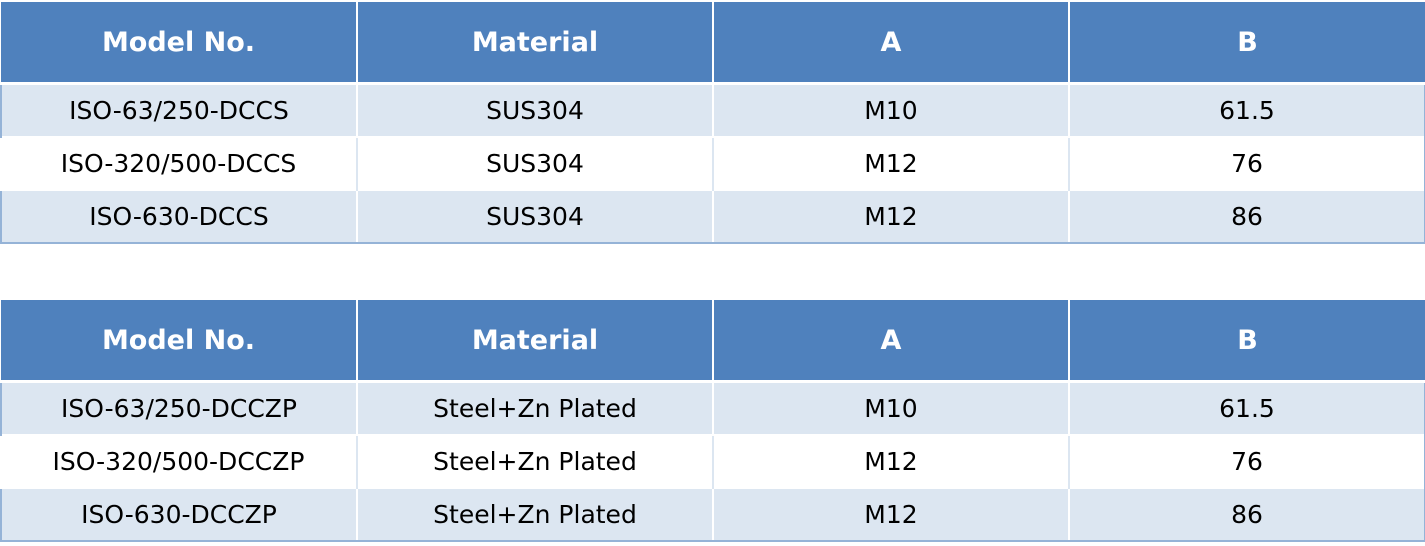 This screenshot has height=546, width=1425. I want to click on table-row: ISO-320/500-DCCS SUS304 M12 76, so click(713, 163).